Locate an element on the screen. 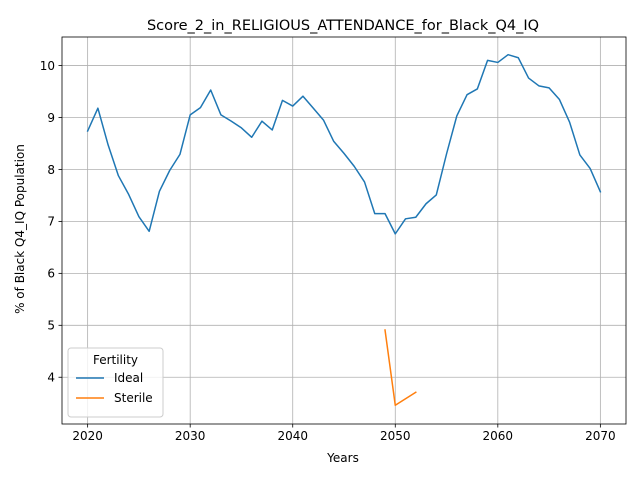 The width and height of the screenshot is (640, 480). legend: Fertility Ideal Sterile is located at coordinates (115, 382).